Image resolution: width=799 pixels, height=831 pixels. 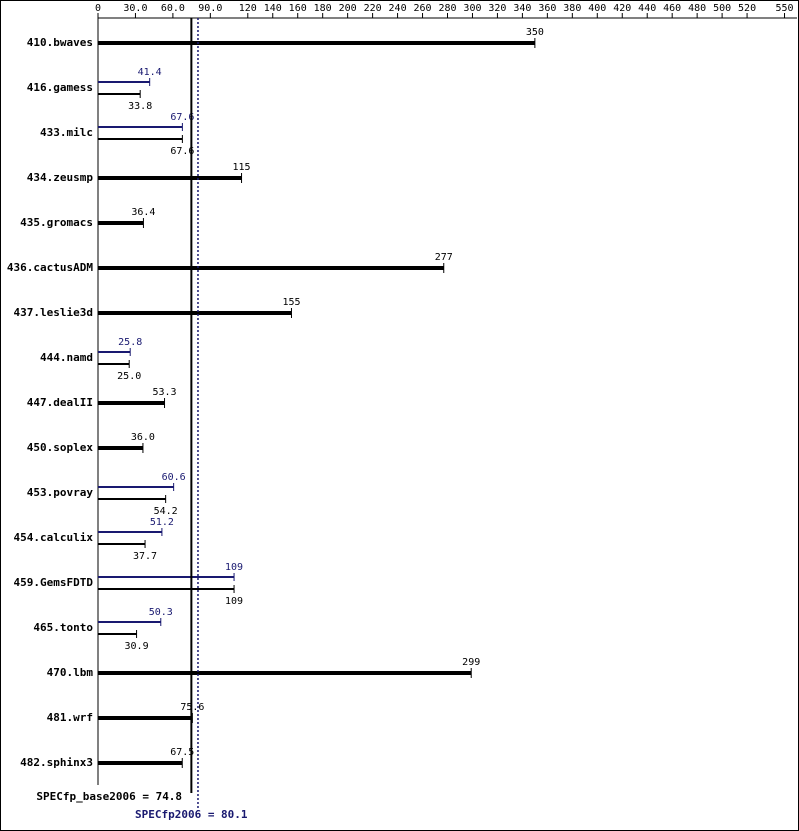 What do you see at coordinates (784, 8) in the screenshot?
I see `x-tick-label: 550` at bounding box center [784, 8].